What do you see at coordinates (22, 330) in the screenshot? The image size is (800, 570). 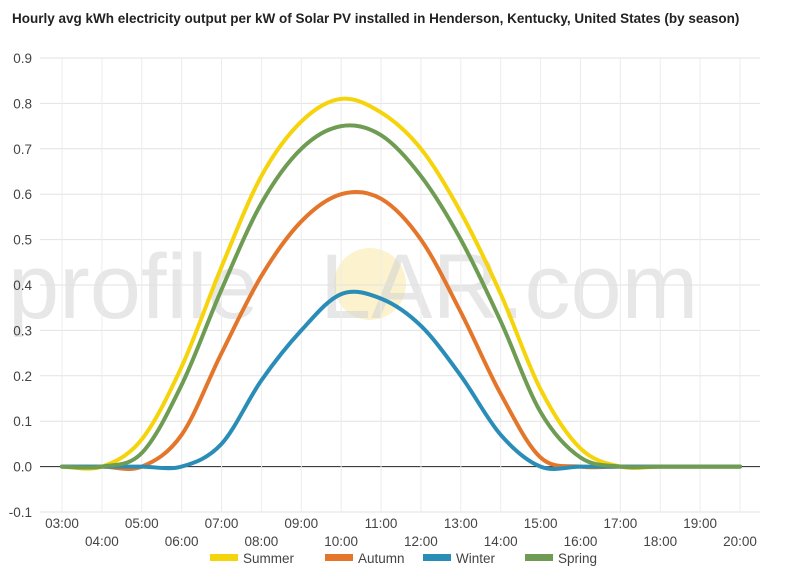 I see `y-tick-label: 0.3` at bounding box center [22, 330].